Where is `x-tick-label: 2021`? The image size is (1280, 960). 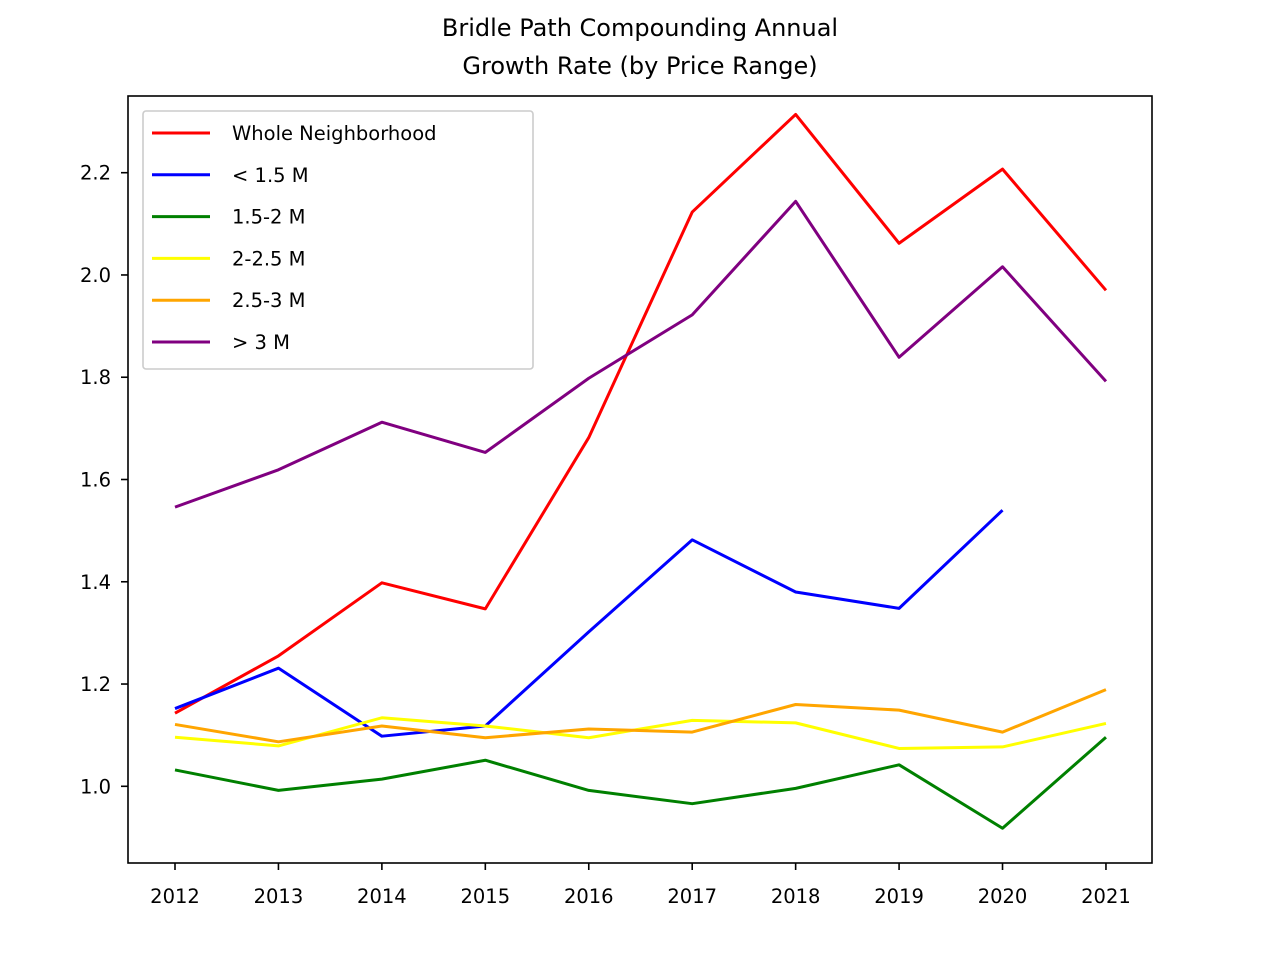
x-tick-label: 2021 is located at coordinates (1106, 896).